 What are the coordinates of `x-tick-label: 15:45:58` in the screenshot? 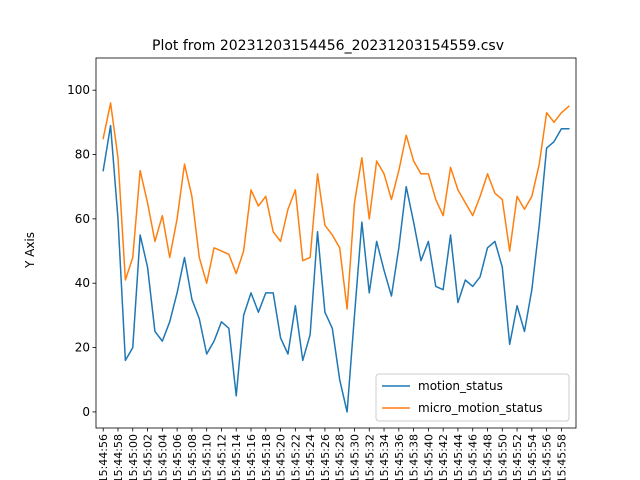 It's located at (561, 457).